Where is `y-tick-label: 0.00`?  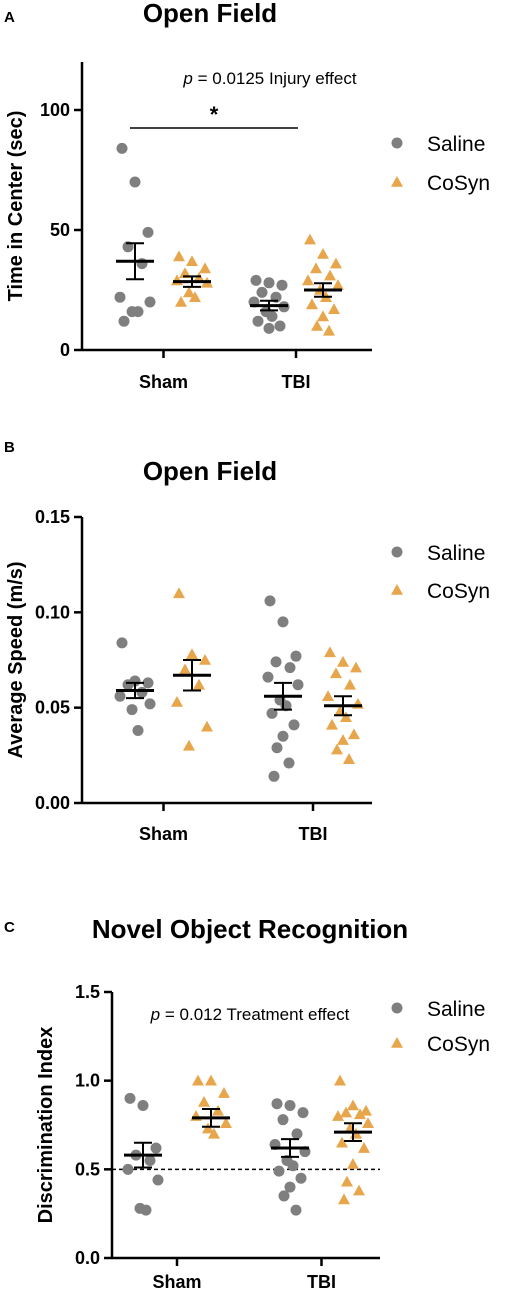 y-tick-label: 0.00 is located at coordinates (52, 803).